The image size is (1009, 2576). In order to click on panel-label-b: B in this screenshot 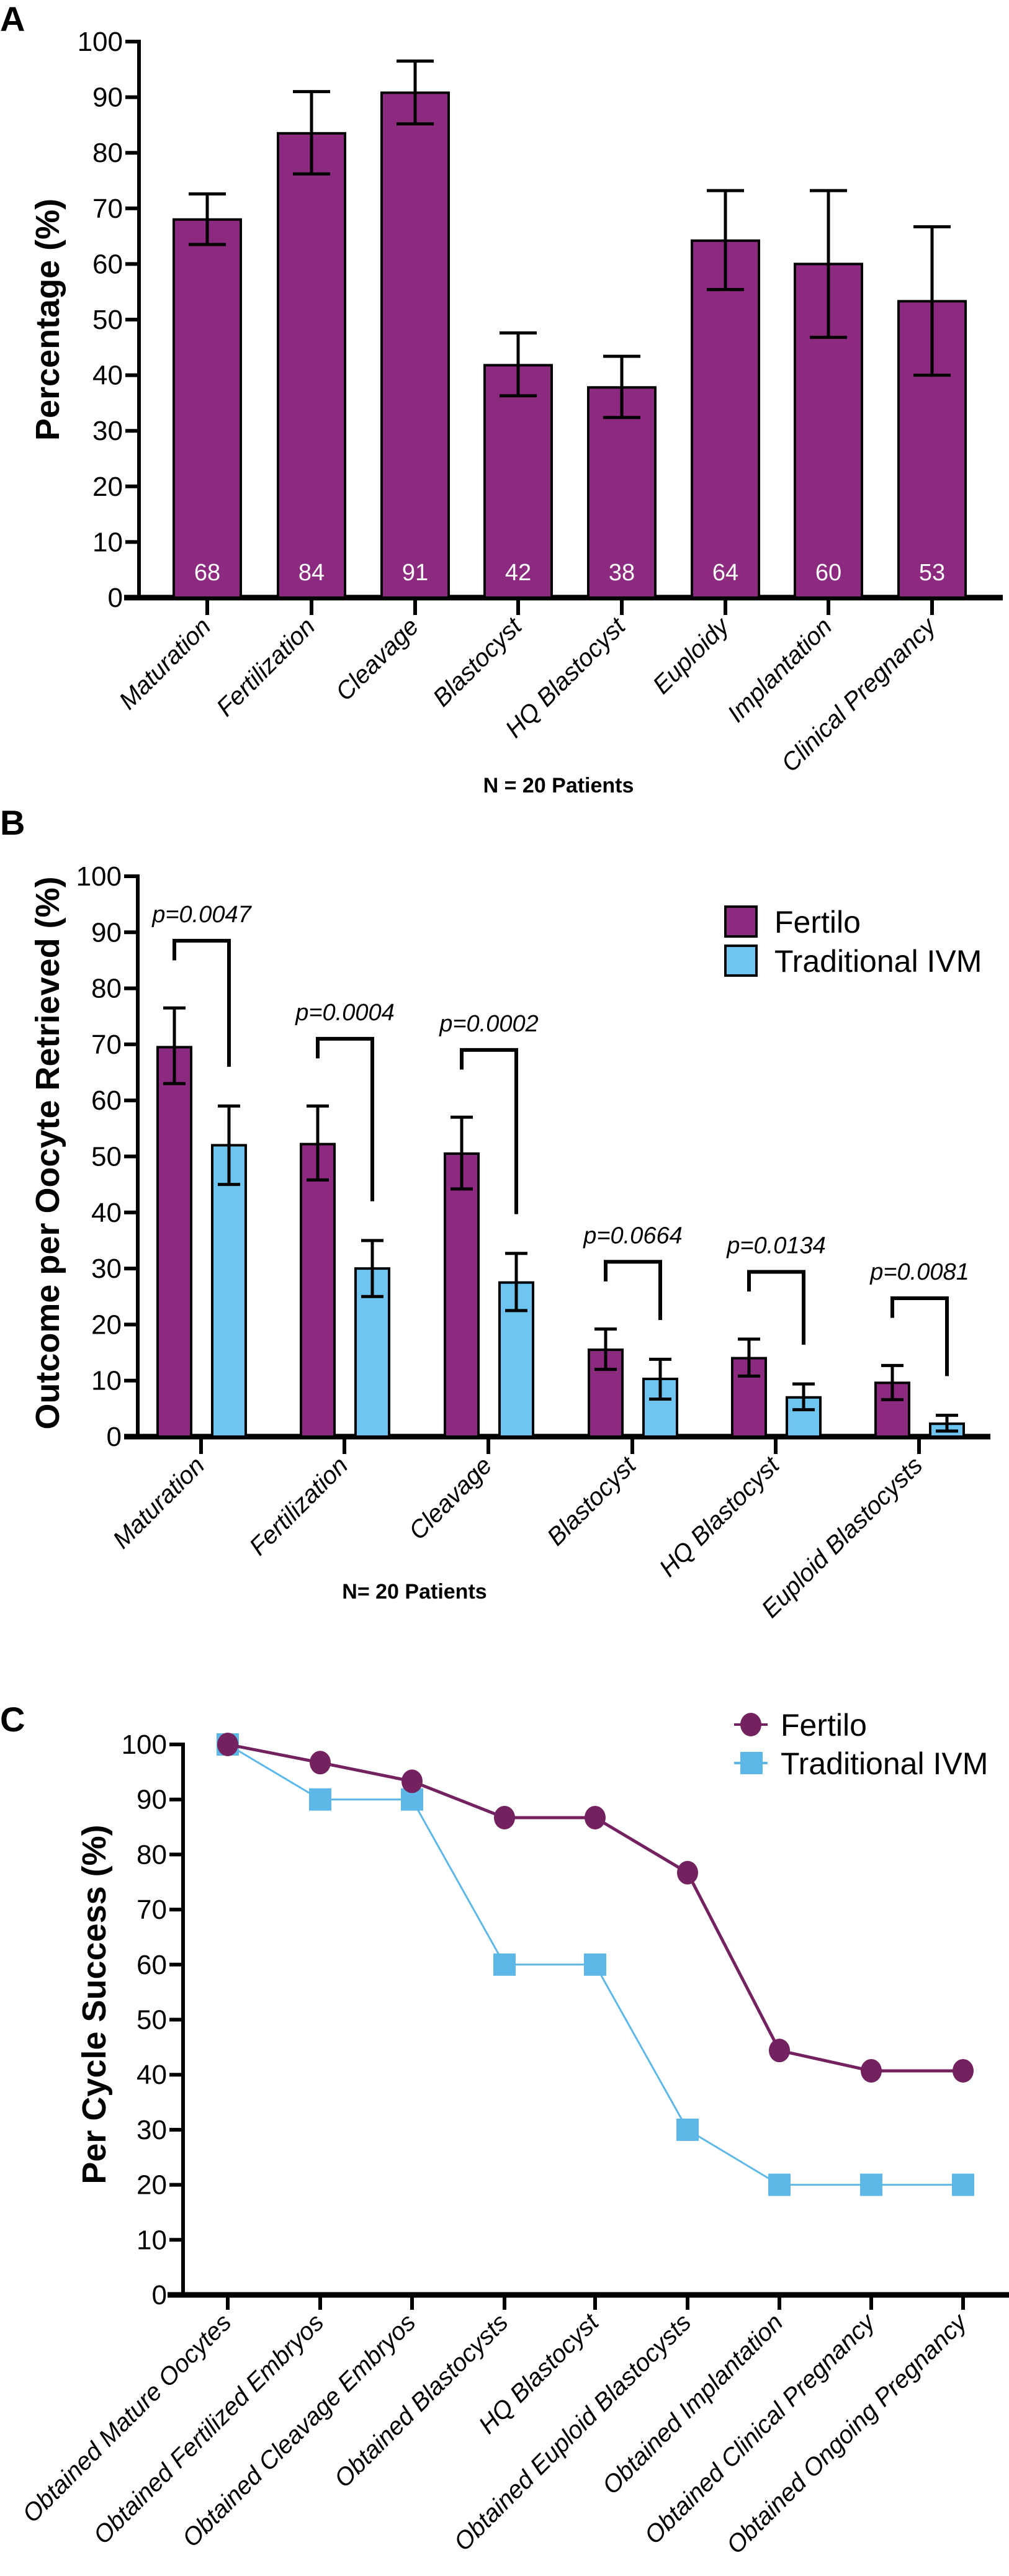, I will do `click(12, 823)`.